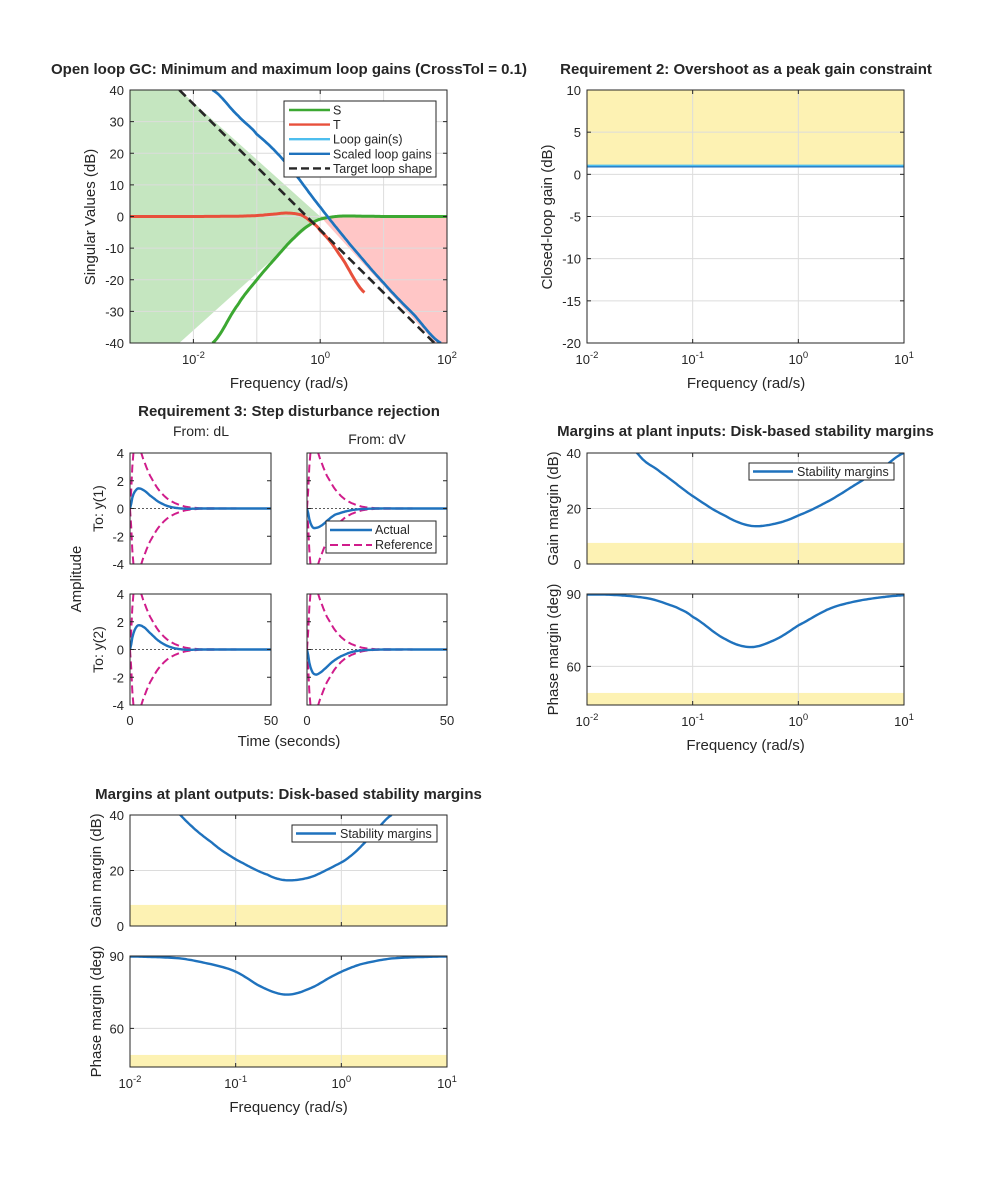 This screenshot has width=1000, height=1200. Describe the element at coordinates (577, 132) in the screenshot. I see `y-tick-label: 5` at that location.